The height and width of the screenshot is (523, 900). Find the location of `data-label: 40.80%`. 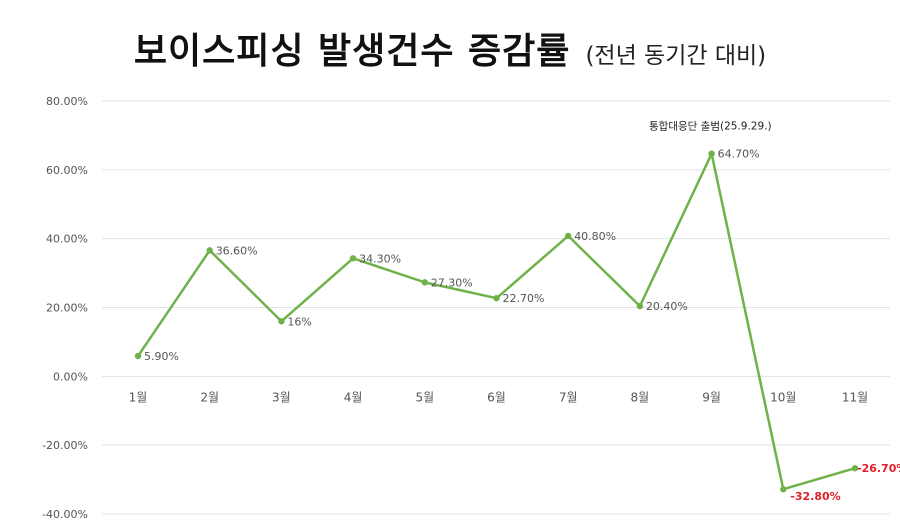

data-label: 40.80% is located at coordinates (595, 236).